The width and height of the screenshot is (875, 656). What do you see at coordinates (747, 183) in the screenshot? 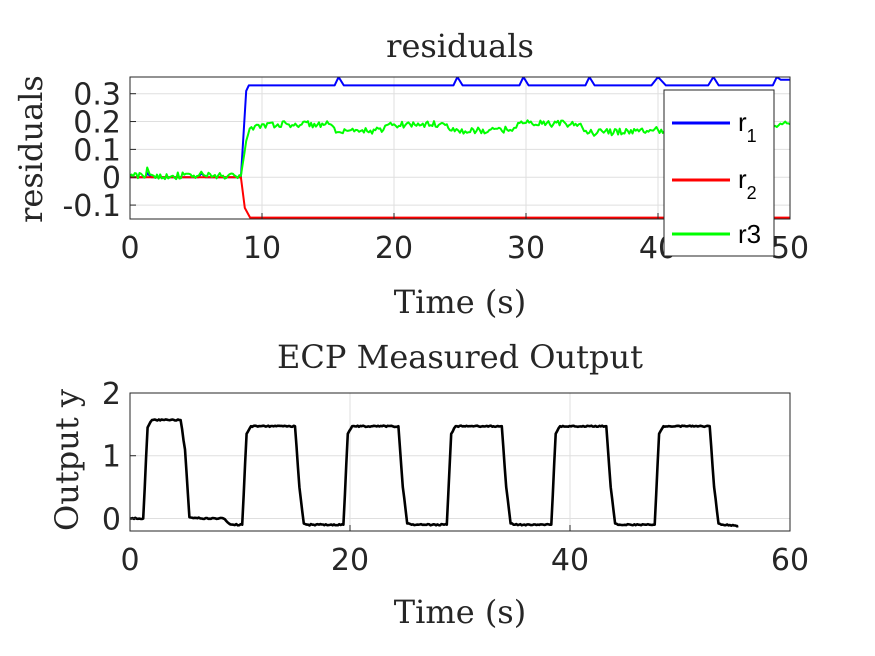
I see `legend-label-r2: r2` at bounding box center [747, 183].